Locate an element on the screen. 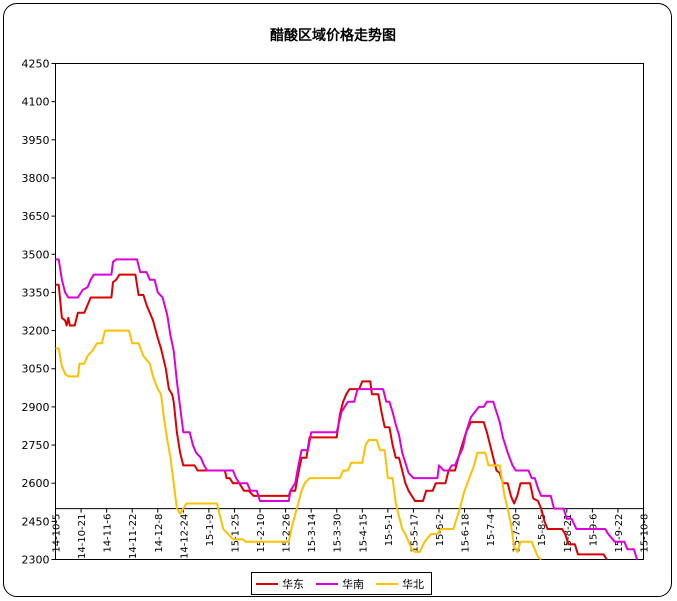 This screenshot has height=601, width=677. x-tick-label: 15-9-22 is located at coordinates (619, 533).